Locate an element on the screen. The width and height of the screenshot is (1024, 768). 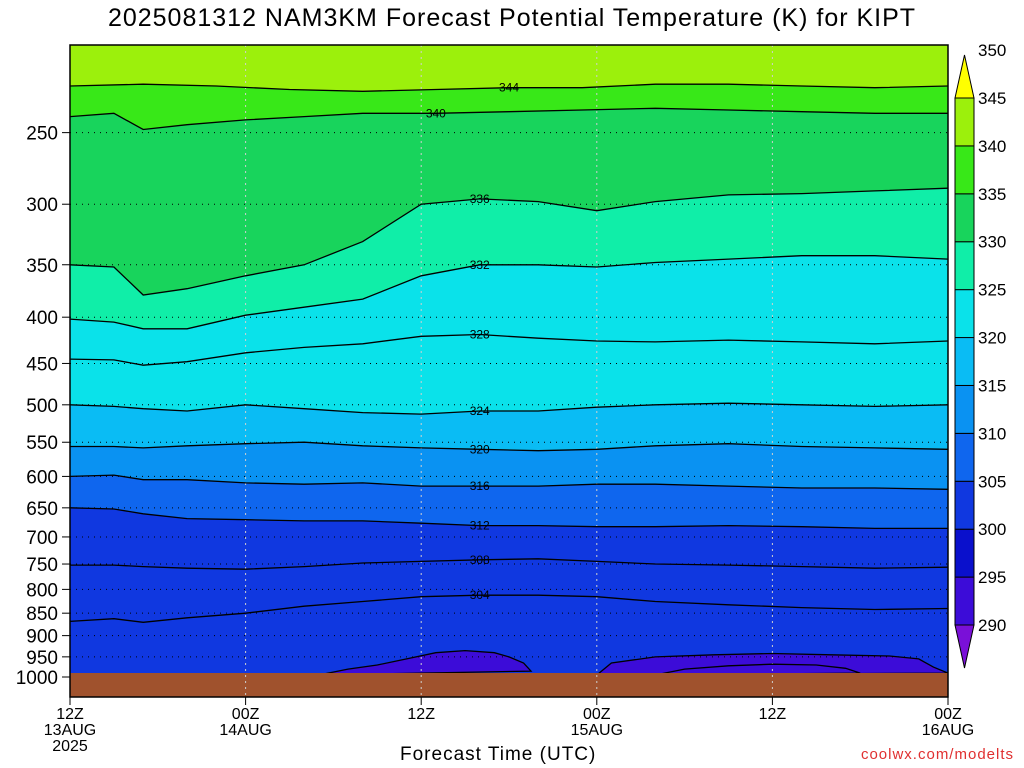
colorbar-label-300: 300 is located at coordinates (992, 529).